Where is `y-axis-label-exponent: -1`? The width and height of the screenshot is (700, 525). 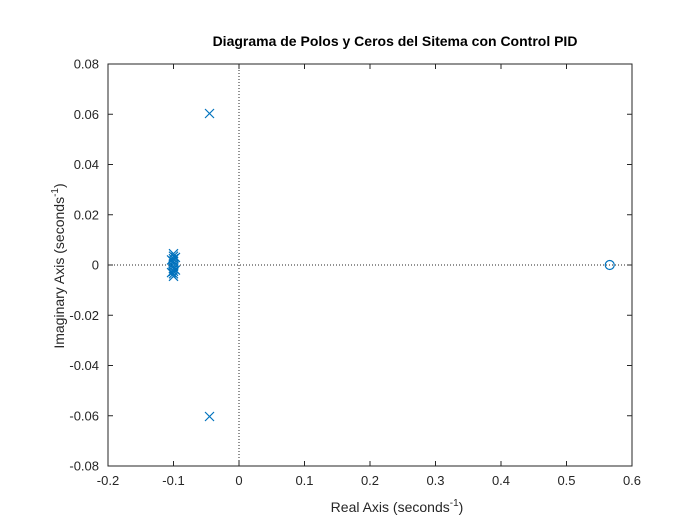
y-axis-label-exponent: -1 is located at coordinates (55, 192).